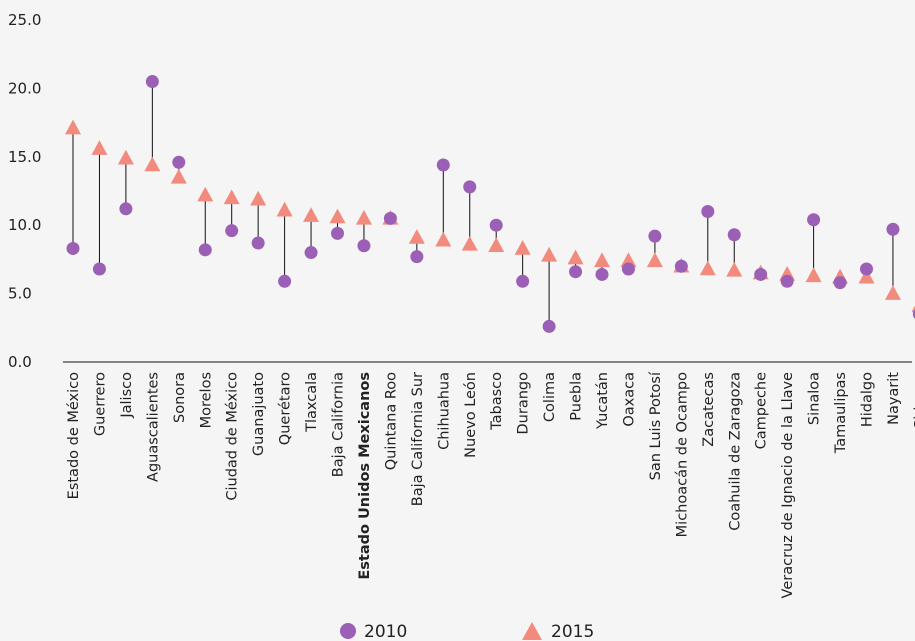 The image size is (915, 641). Describe the element at coordinates (127, 395) in the screenshot. I see `category-label: Jalisco` at that location.